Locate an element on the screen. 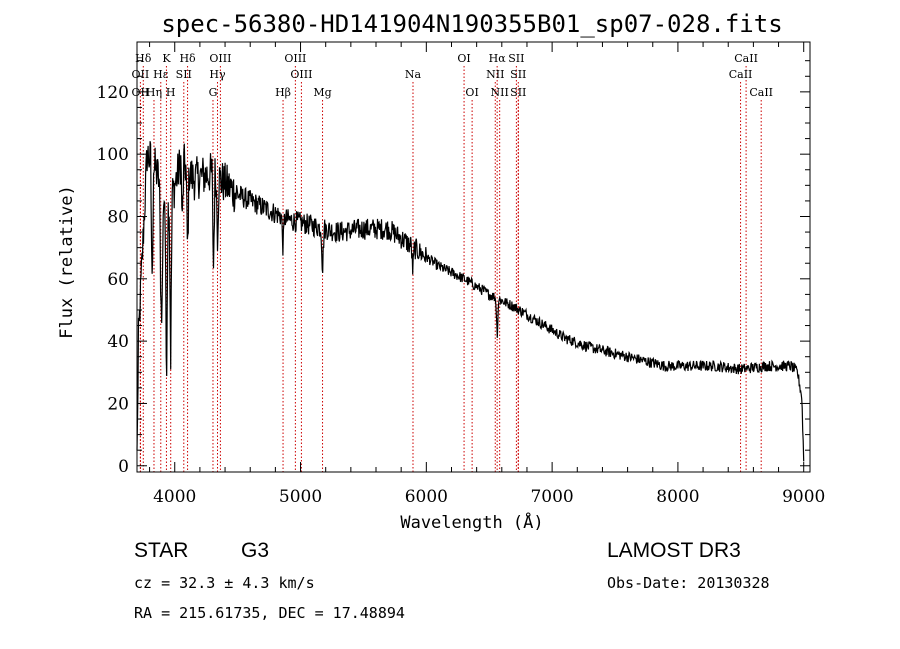 This screenshot has height=649, width=900. x-tick-label: 4000 is located at coordinates (174, 497).